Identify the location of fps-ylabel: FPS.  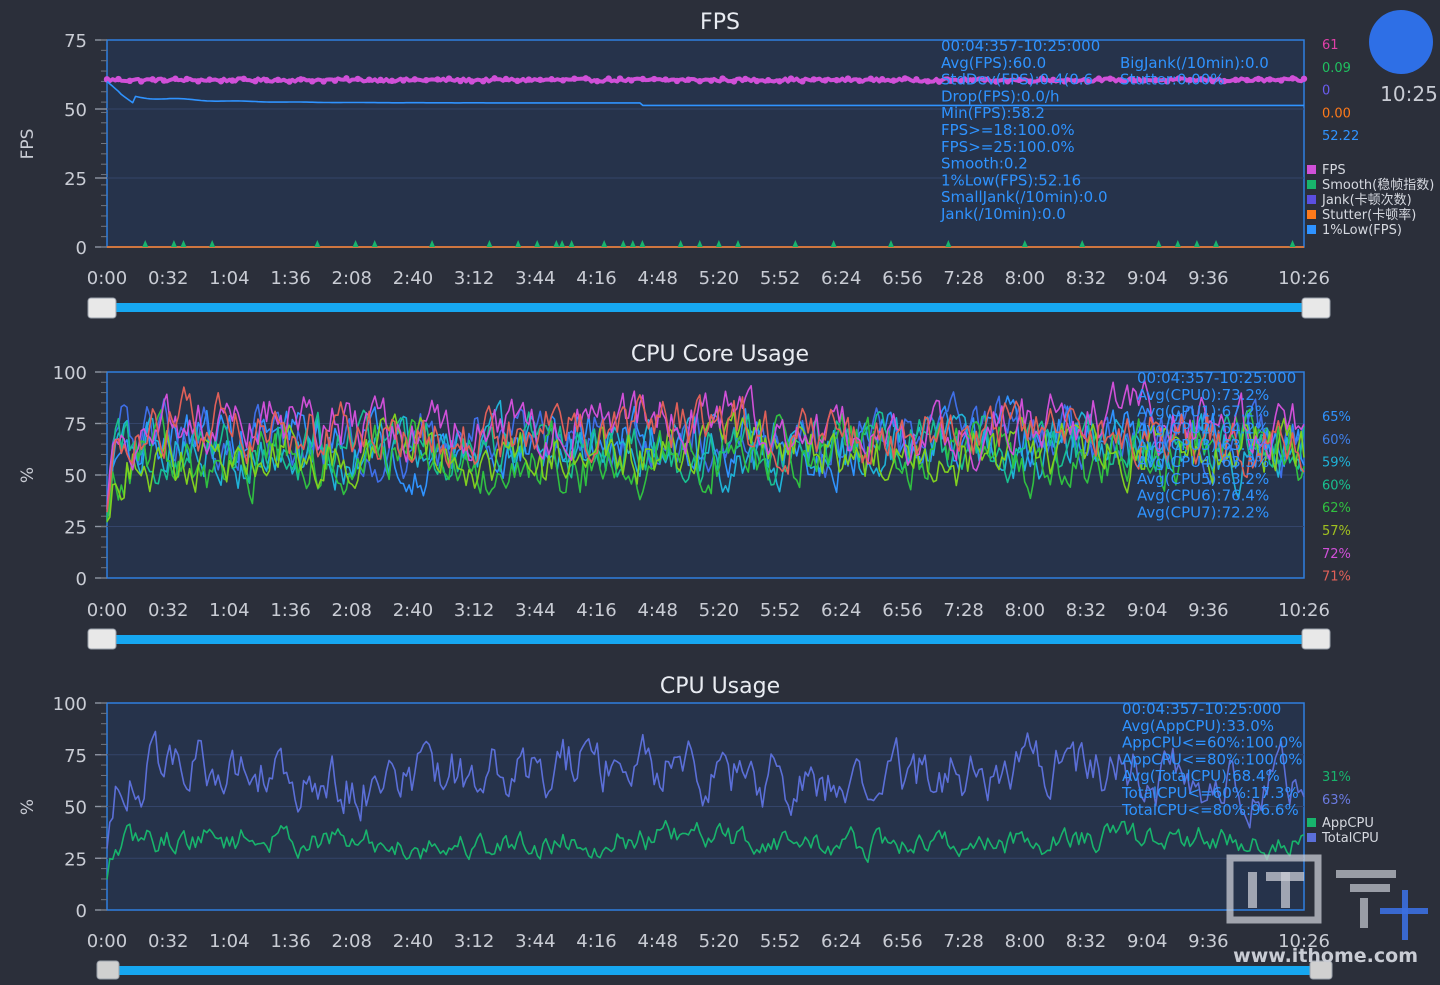
(28, 144).